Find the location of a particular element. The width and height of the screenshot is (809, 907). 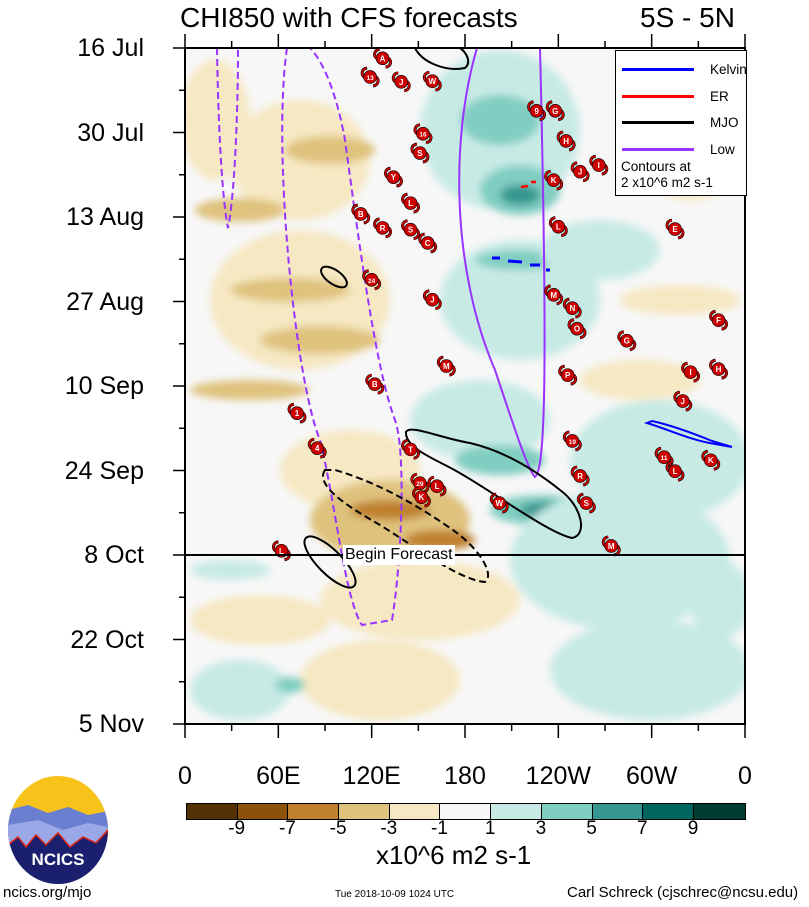

colorbar-label: -7 is located at coordinates (287, 828).